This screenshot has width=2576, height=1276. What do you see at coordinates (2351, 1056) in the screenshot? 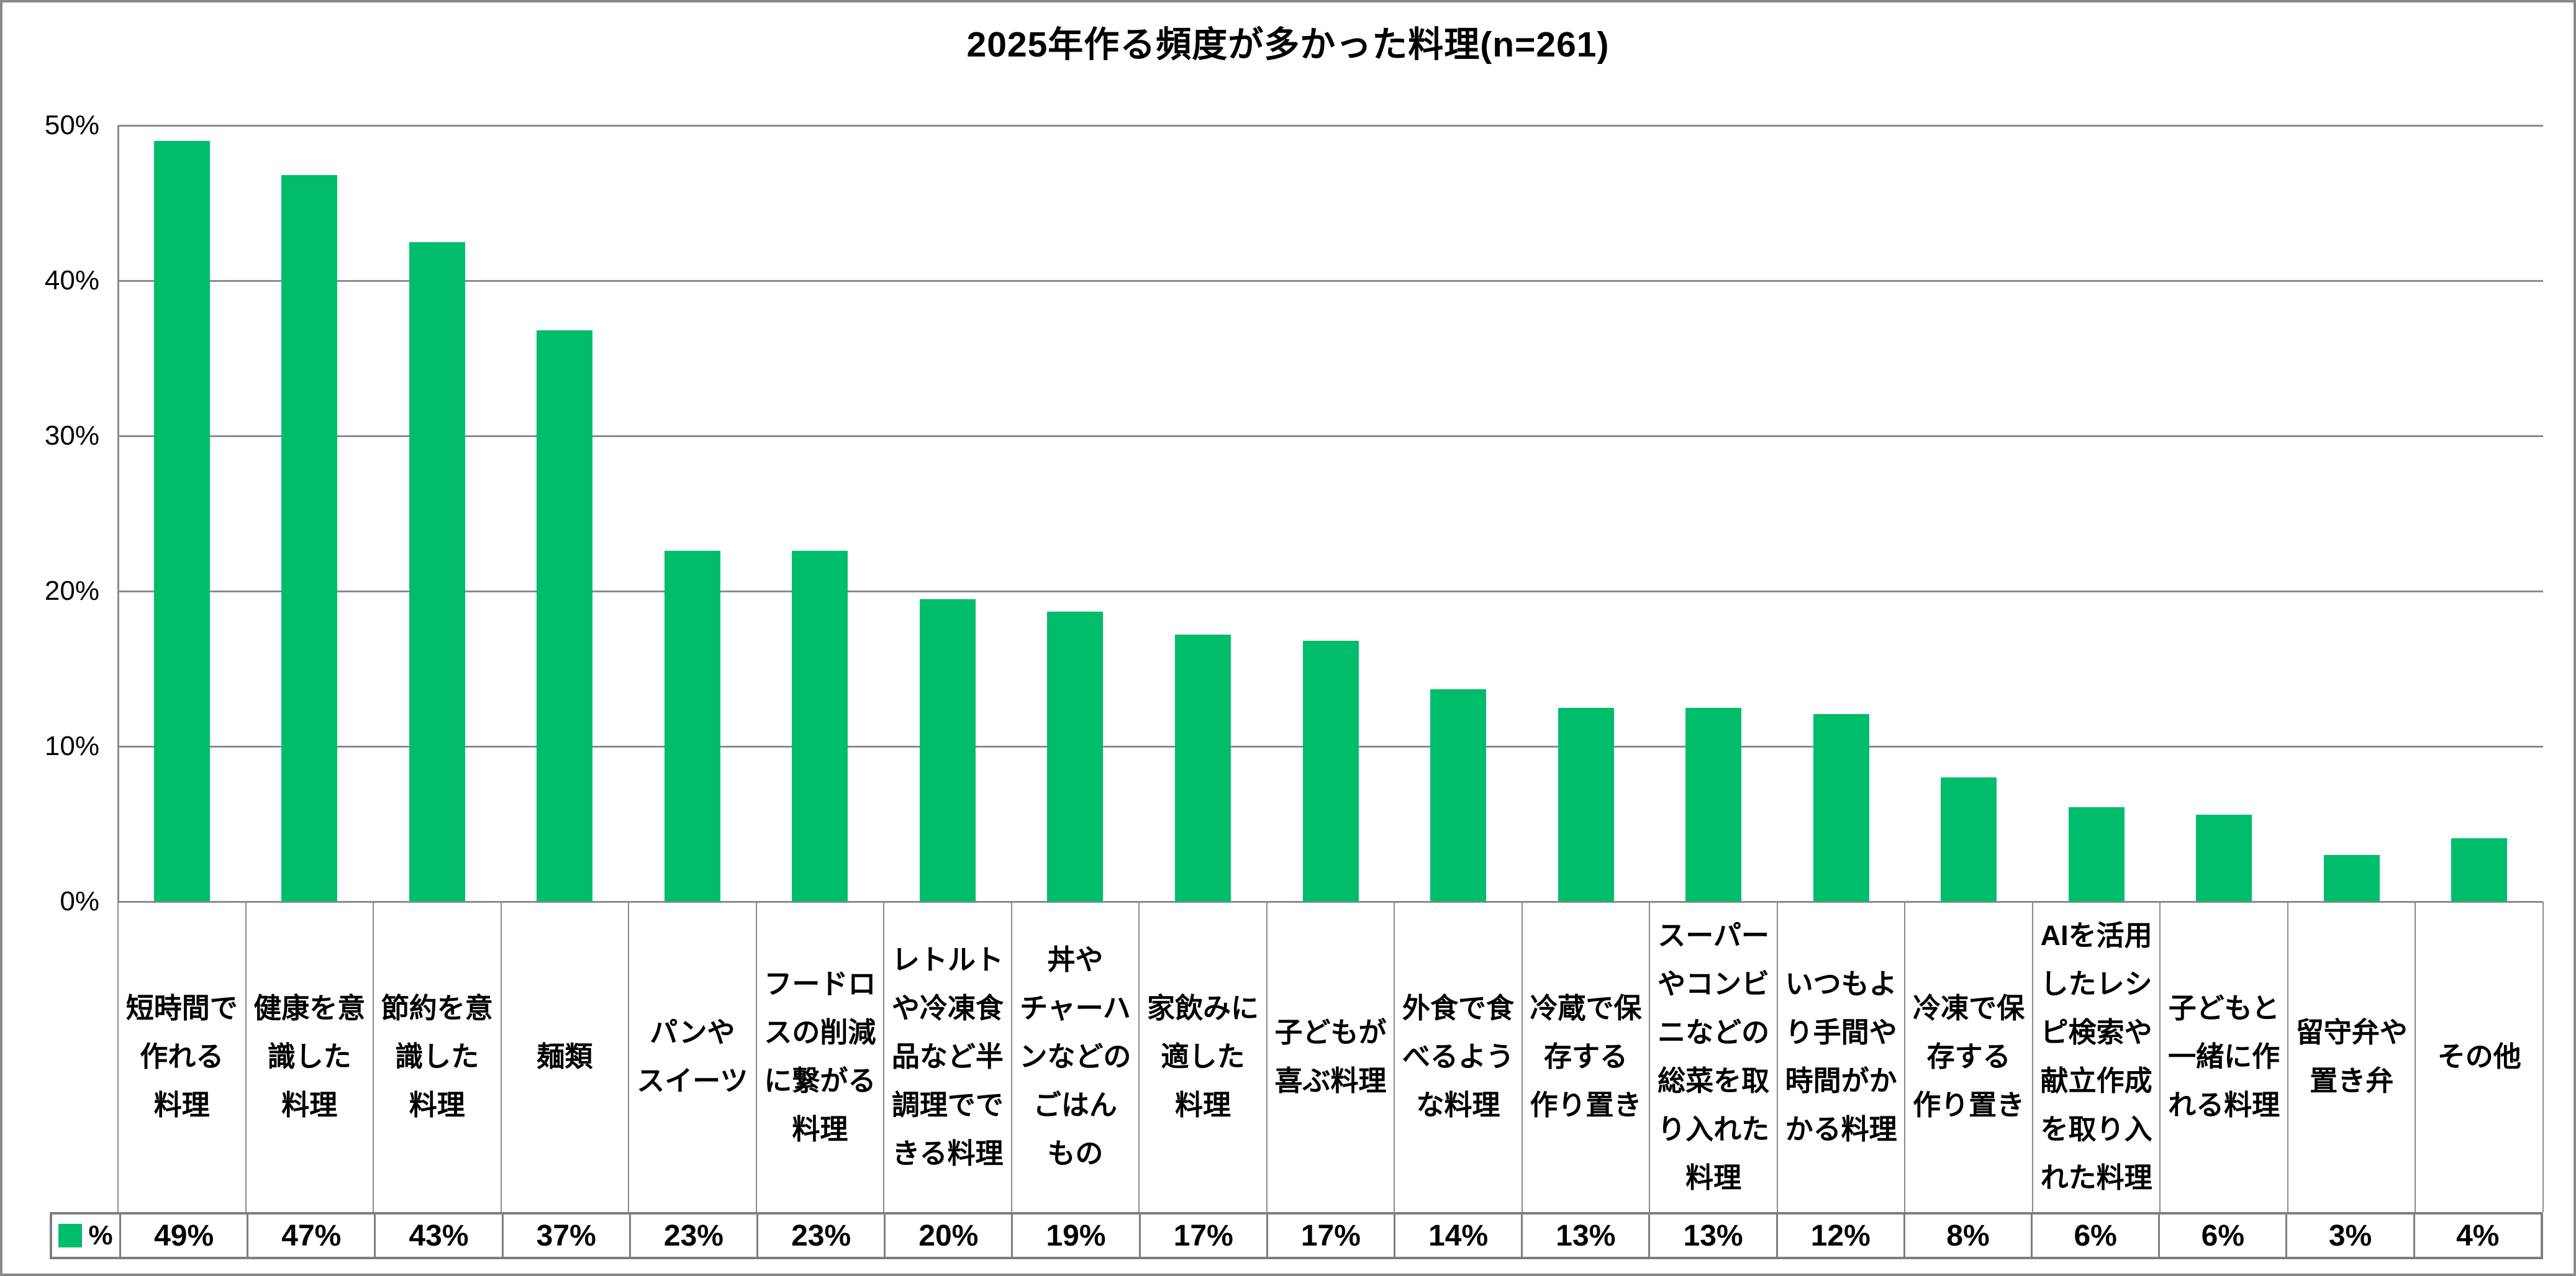
I see `category-label-cell: 留守弁や 置き弁` at bounding box center [2351, 1056].